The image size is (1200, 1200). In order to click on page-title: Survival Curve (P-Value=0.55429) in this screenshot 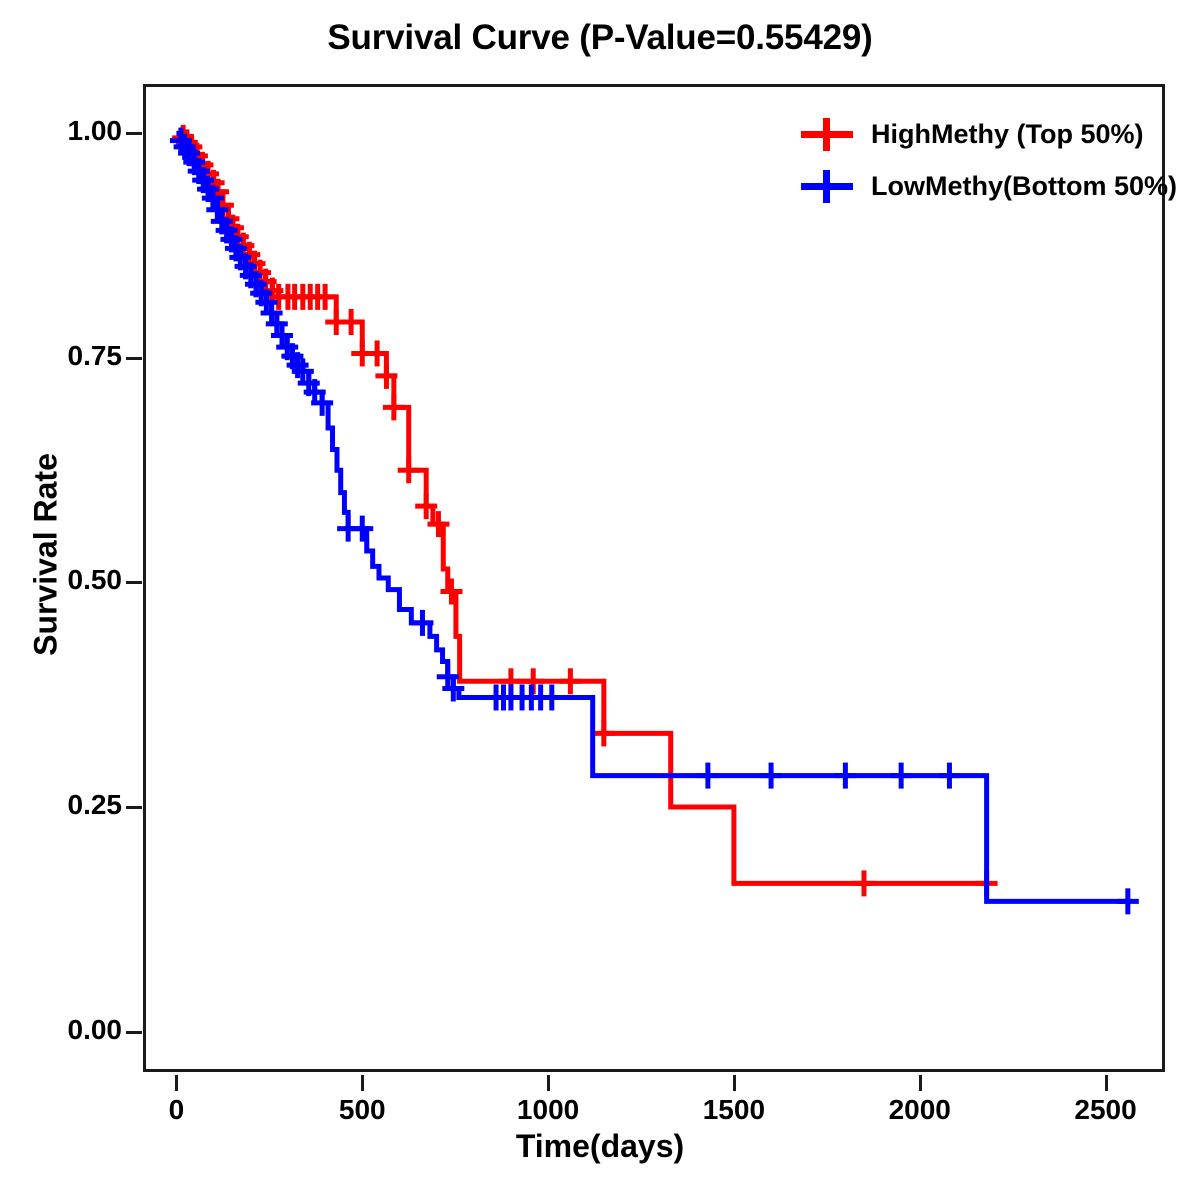, I will do `click(600, 37)`.